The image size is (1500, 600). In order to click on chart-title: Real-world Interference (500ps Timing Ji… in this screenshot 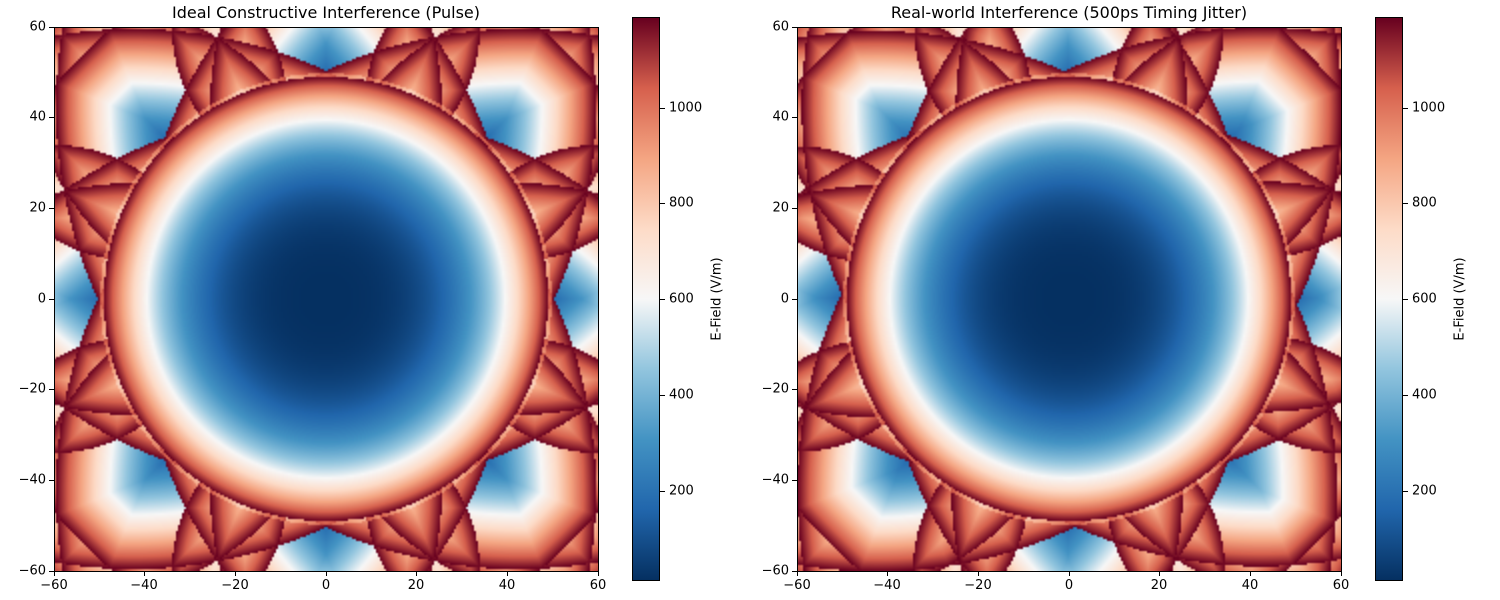, I will do `click(1069, 12)`.